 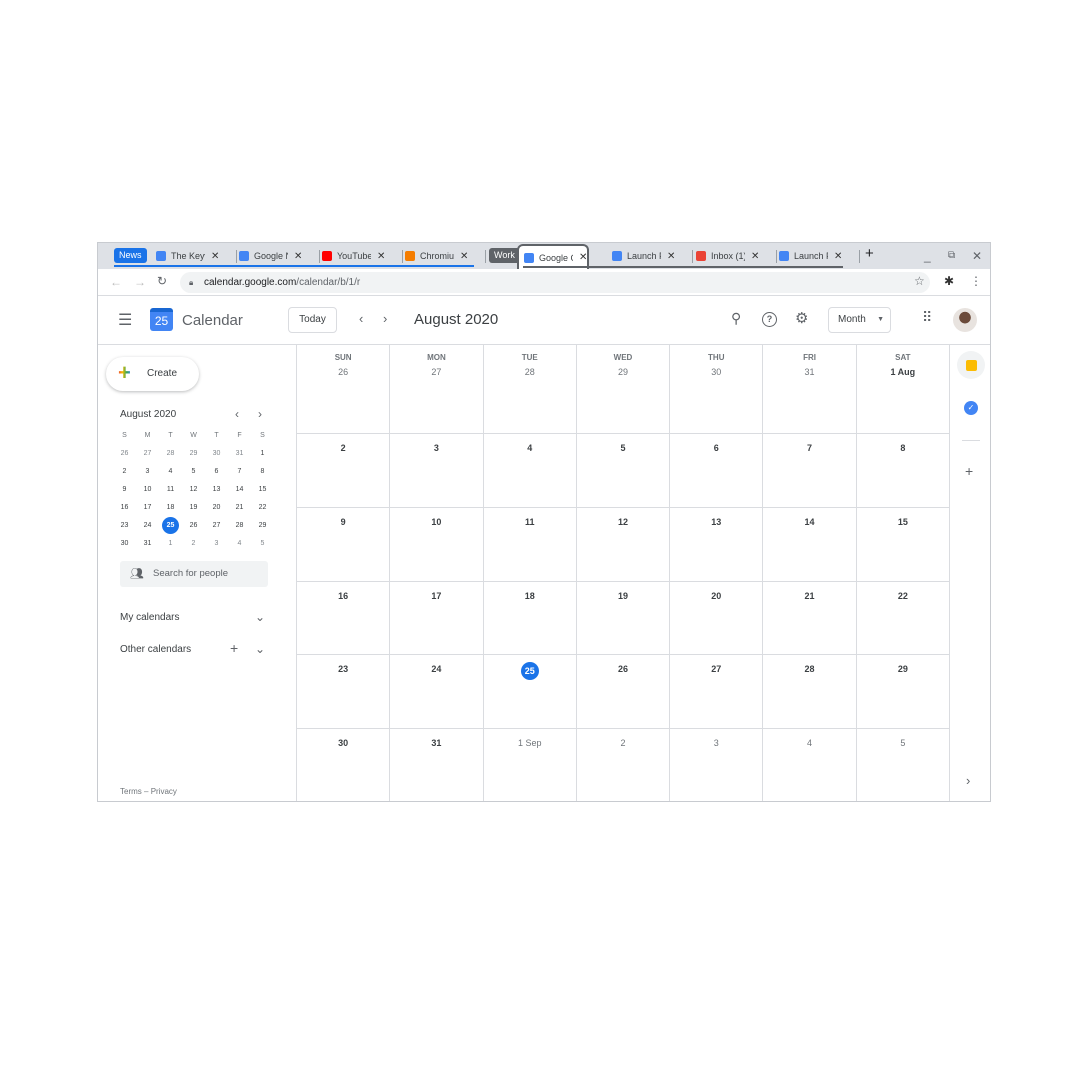 What do you see at coordinates (437, 618) in the screenshot?
I see `day-cell: 17` at bounding box center [437, 618].